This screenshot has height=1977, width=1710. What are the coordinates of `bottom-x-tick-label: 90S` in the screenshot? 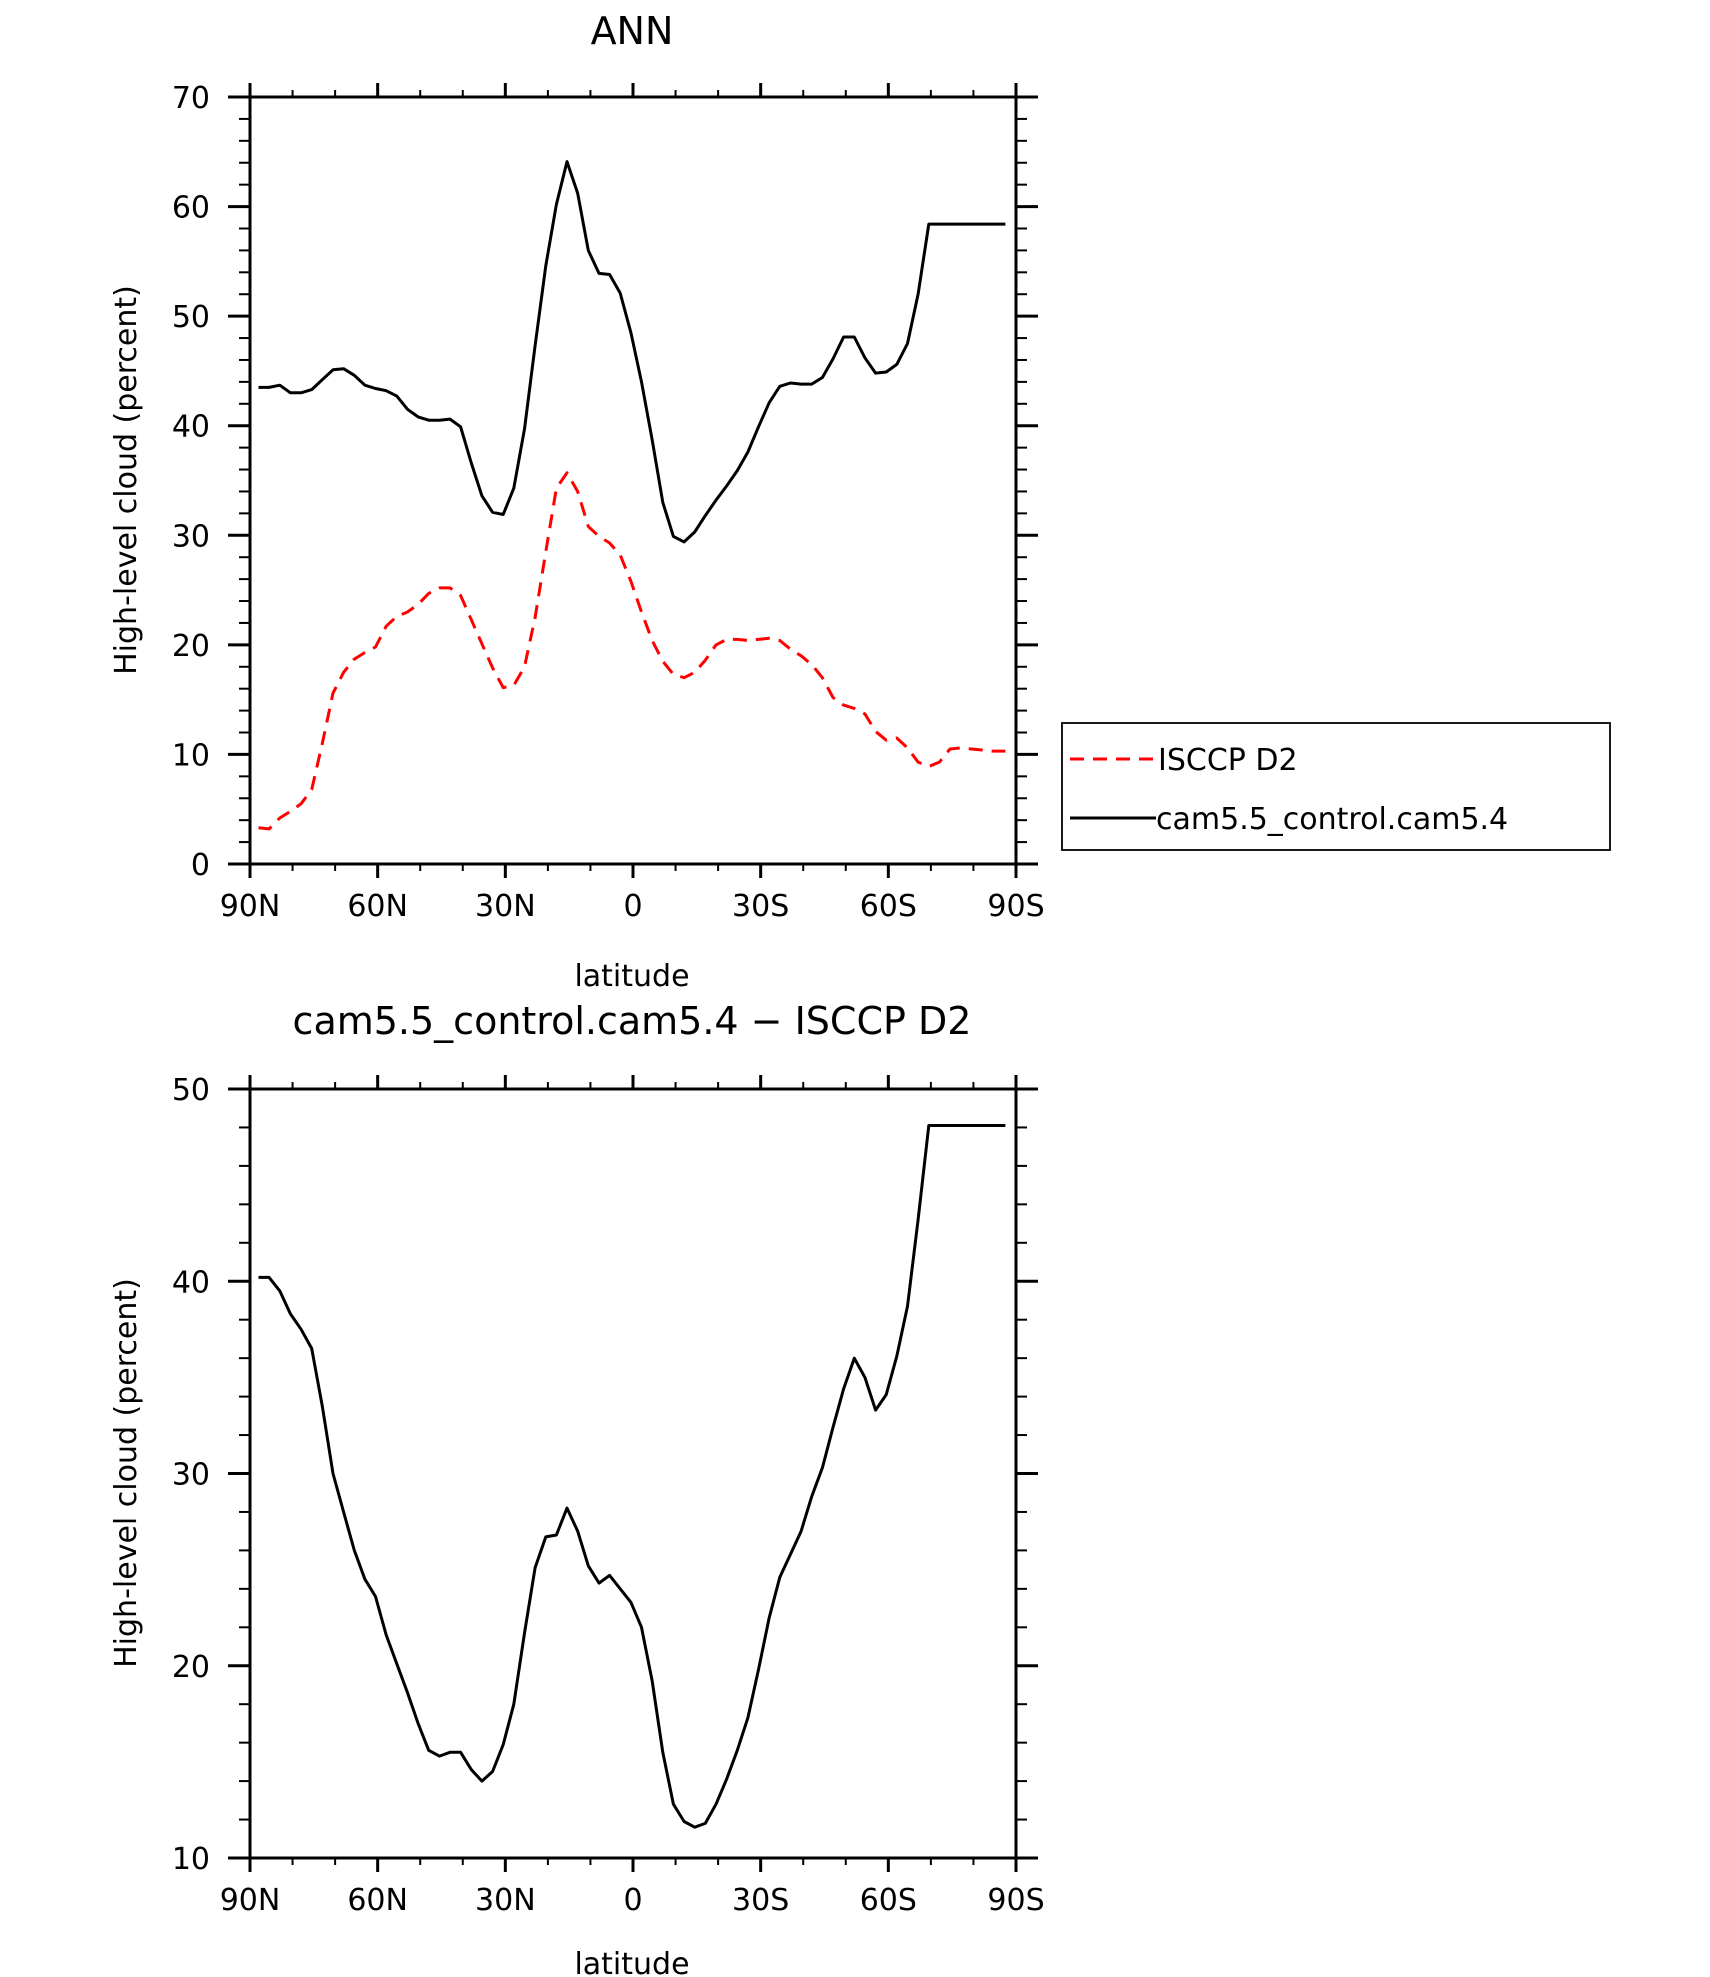 It's located at (1015, 1900).